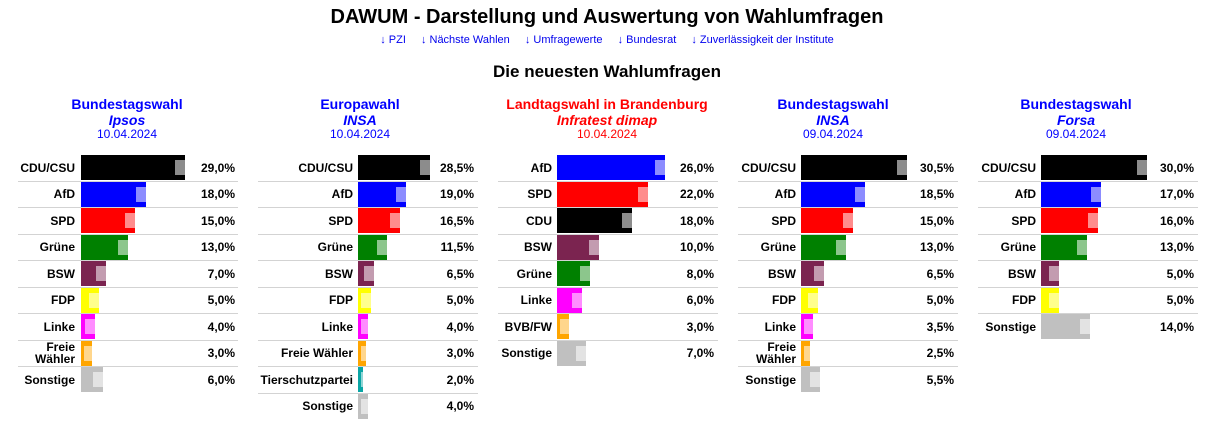  I want to click on party-value: 16,5%, so click(456, 220).